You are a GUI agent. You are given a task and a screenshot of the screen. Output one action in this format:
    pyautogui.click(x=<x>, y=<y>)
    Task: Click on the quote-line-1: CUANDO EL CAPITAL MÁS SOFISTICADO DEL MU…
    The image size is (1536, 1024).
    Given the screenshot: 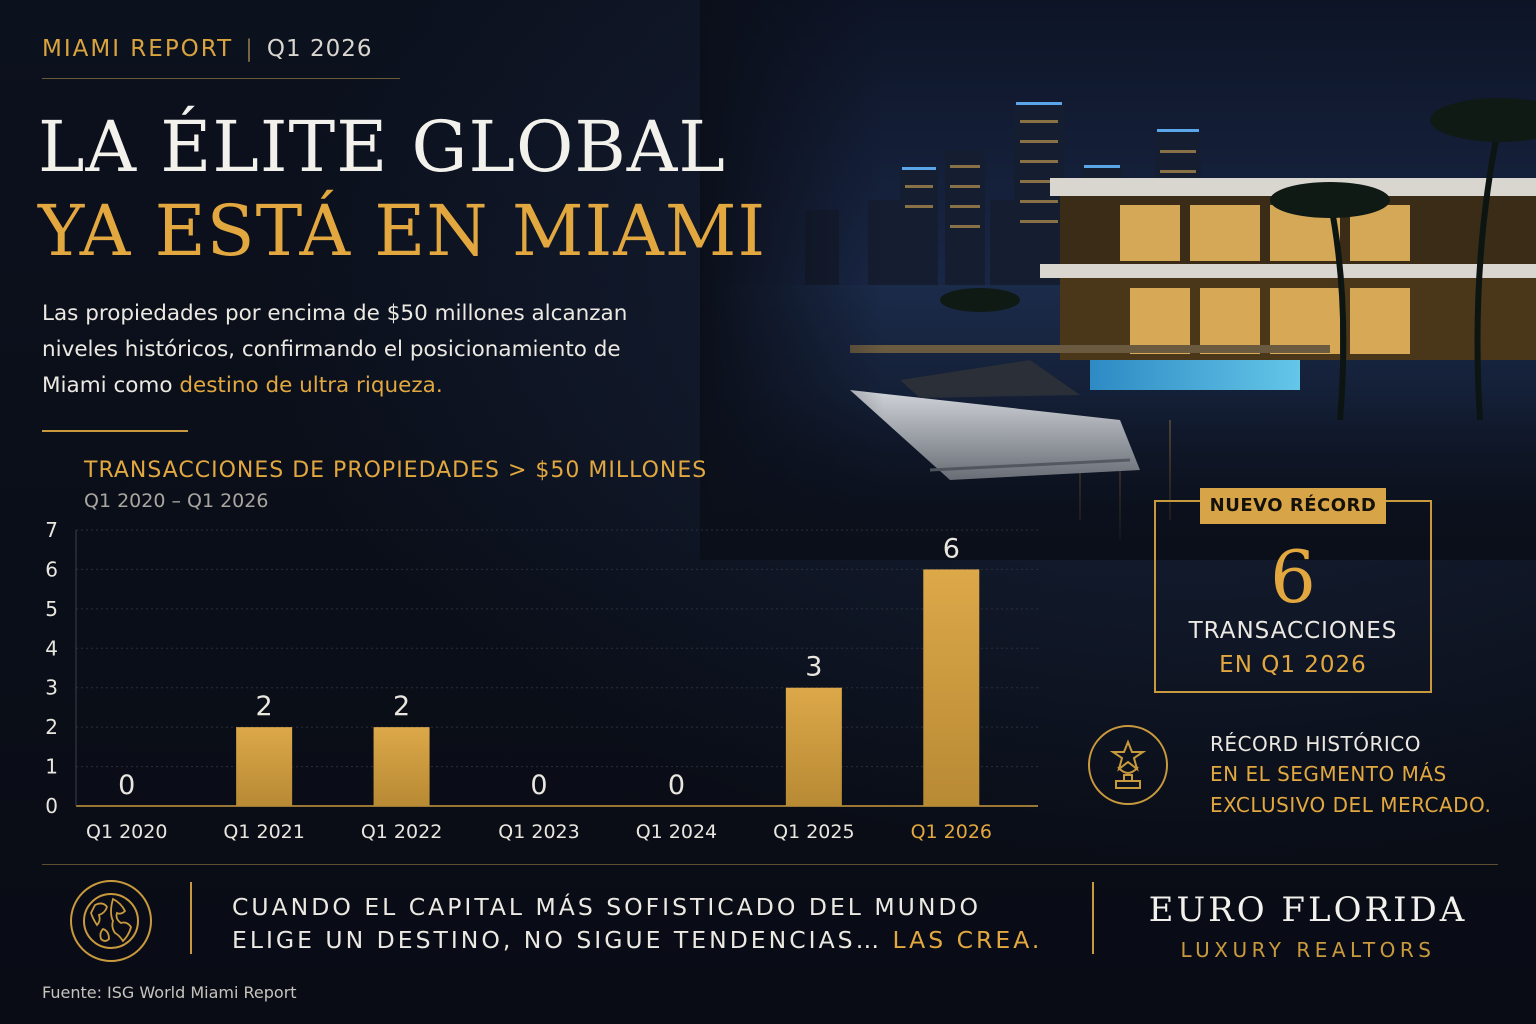 What is the action you would take?
    pyautogui.click(x=606, y=907)
    